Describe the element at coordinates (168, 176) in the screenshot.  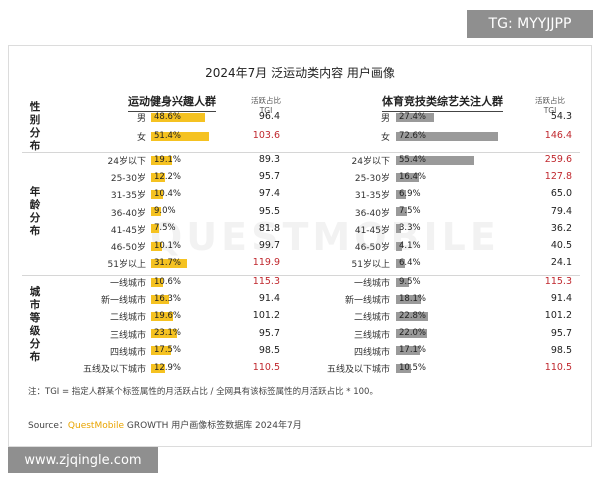
I see `data-label: 12.2%` at that location.